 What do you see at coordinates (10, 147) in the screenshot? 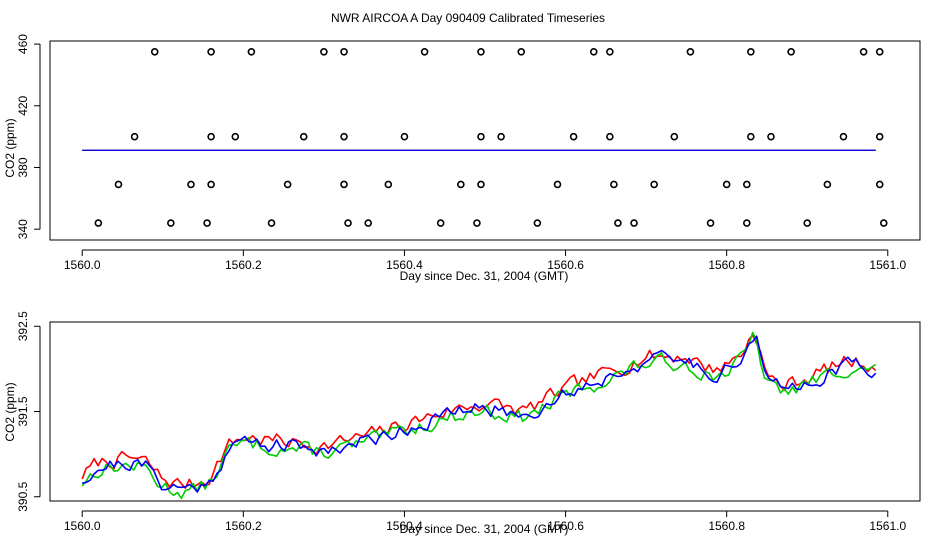
I see `top-y-axis-label: CO2 (ppm)` at bounding box center [10, 147].